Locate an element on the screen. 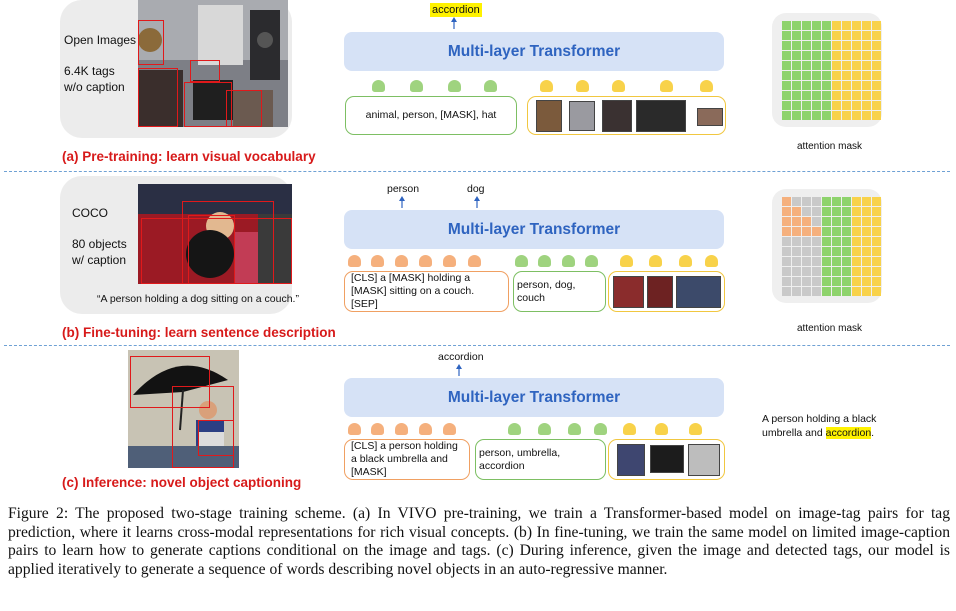 The image size is (956, 611). inference-image is located at coordinates (183, 409).